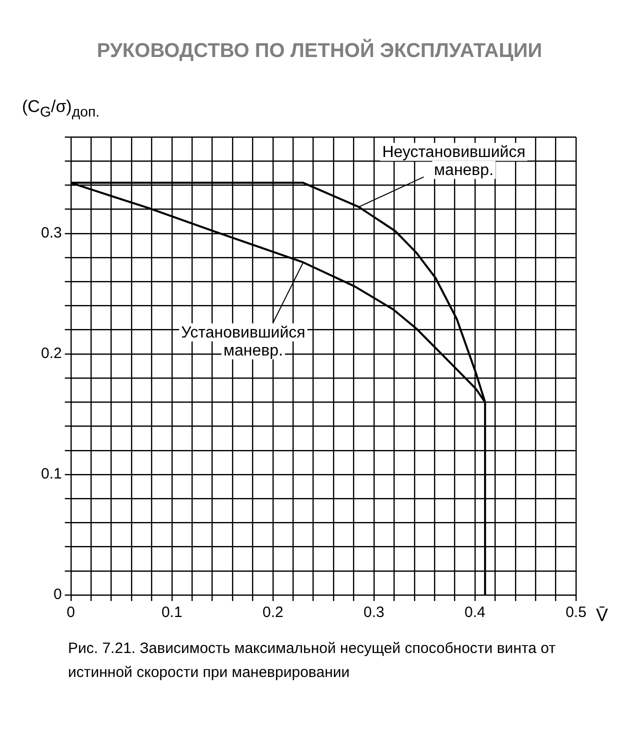 The height and width of the screenshot is (736, 639). I want to click on y-tick-label: 0.3, so click(51, 233).